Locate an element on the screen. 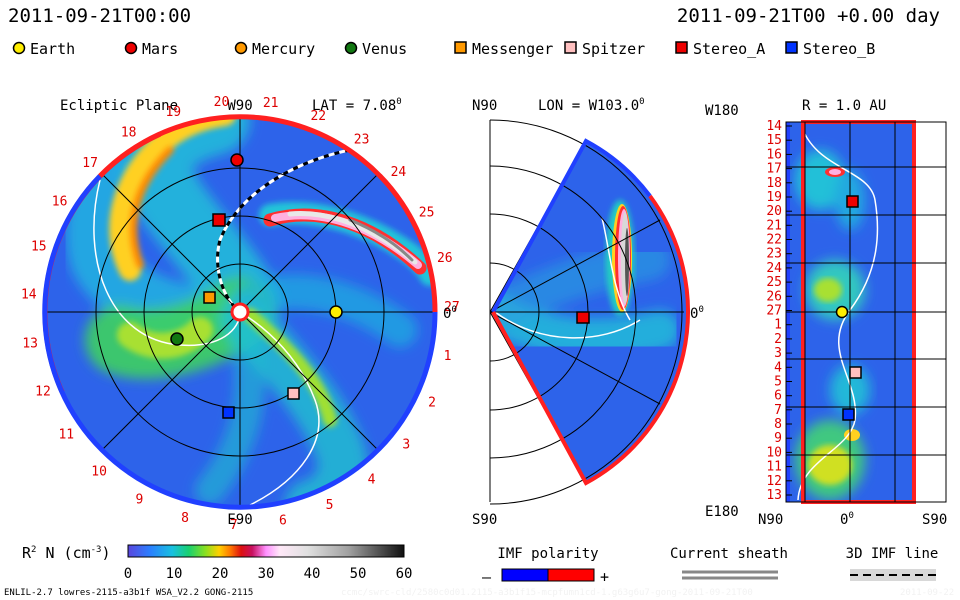 This screenshot has height=600, width=960. spitzer-marker-icon is located at coordinates (570, 47).